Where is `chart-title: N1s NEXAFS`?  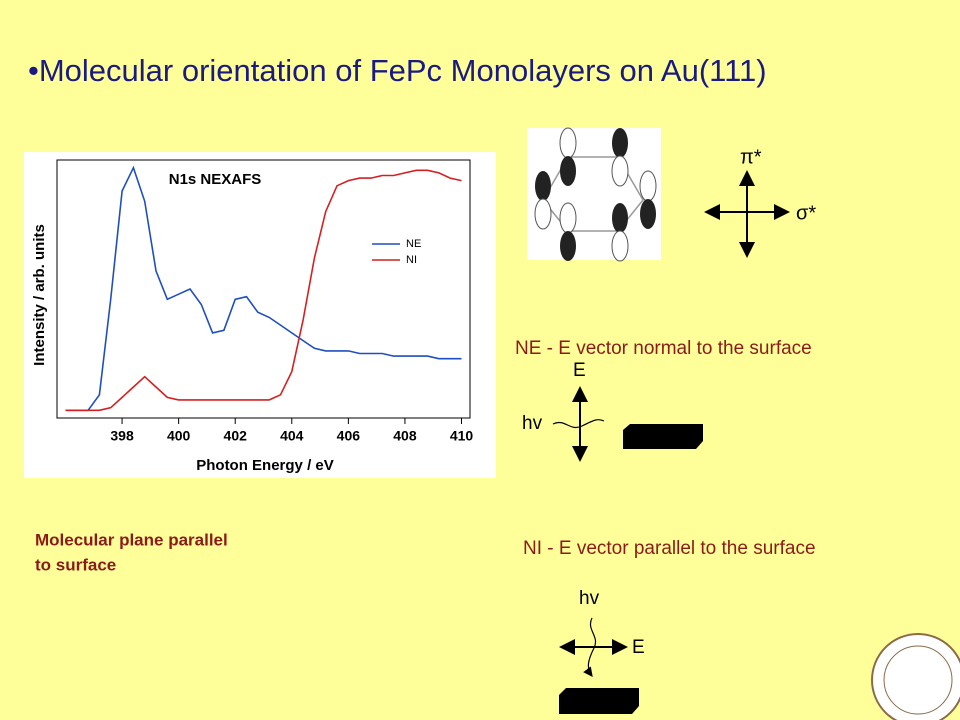 chart-title: N1s NEXAFS is located at coordinates (215, 179).